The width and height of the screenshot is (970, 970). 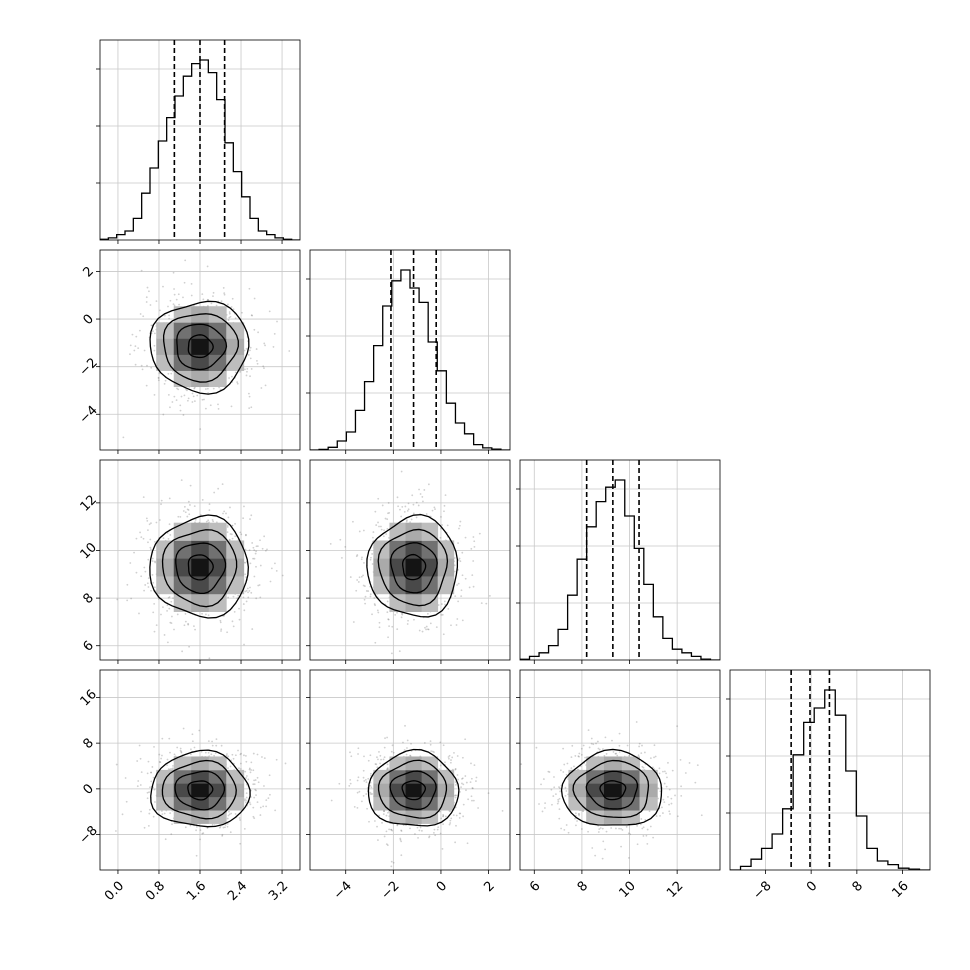 What do you see at coordinates (89, 367) in the screenshot?
I see `y-tick-label: −2` at bounding box center [89, 367].